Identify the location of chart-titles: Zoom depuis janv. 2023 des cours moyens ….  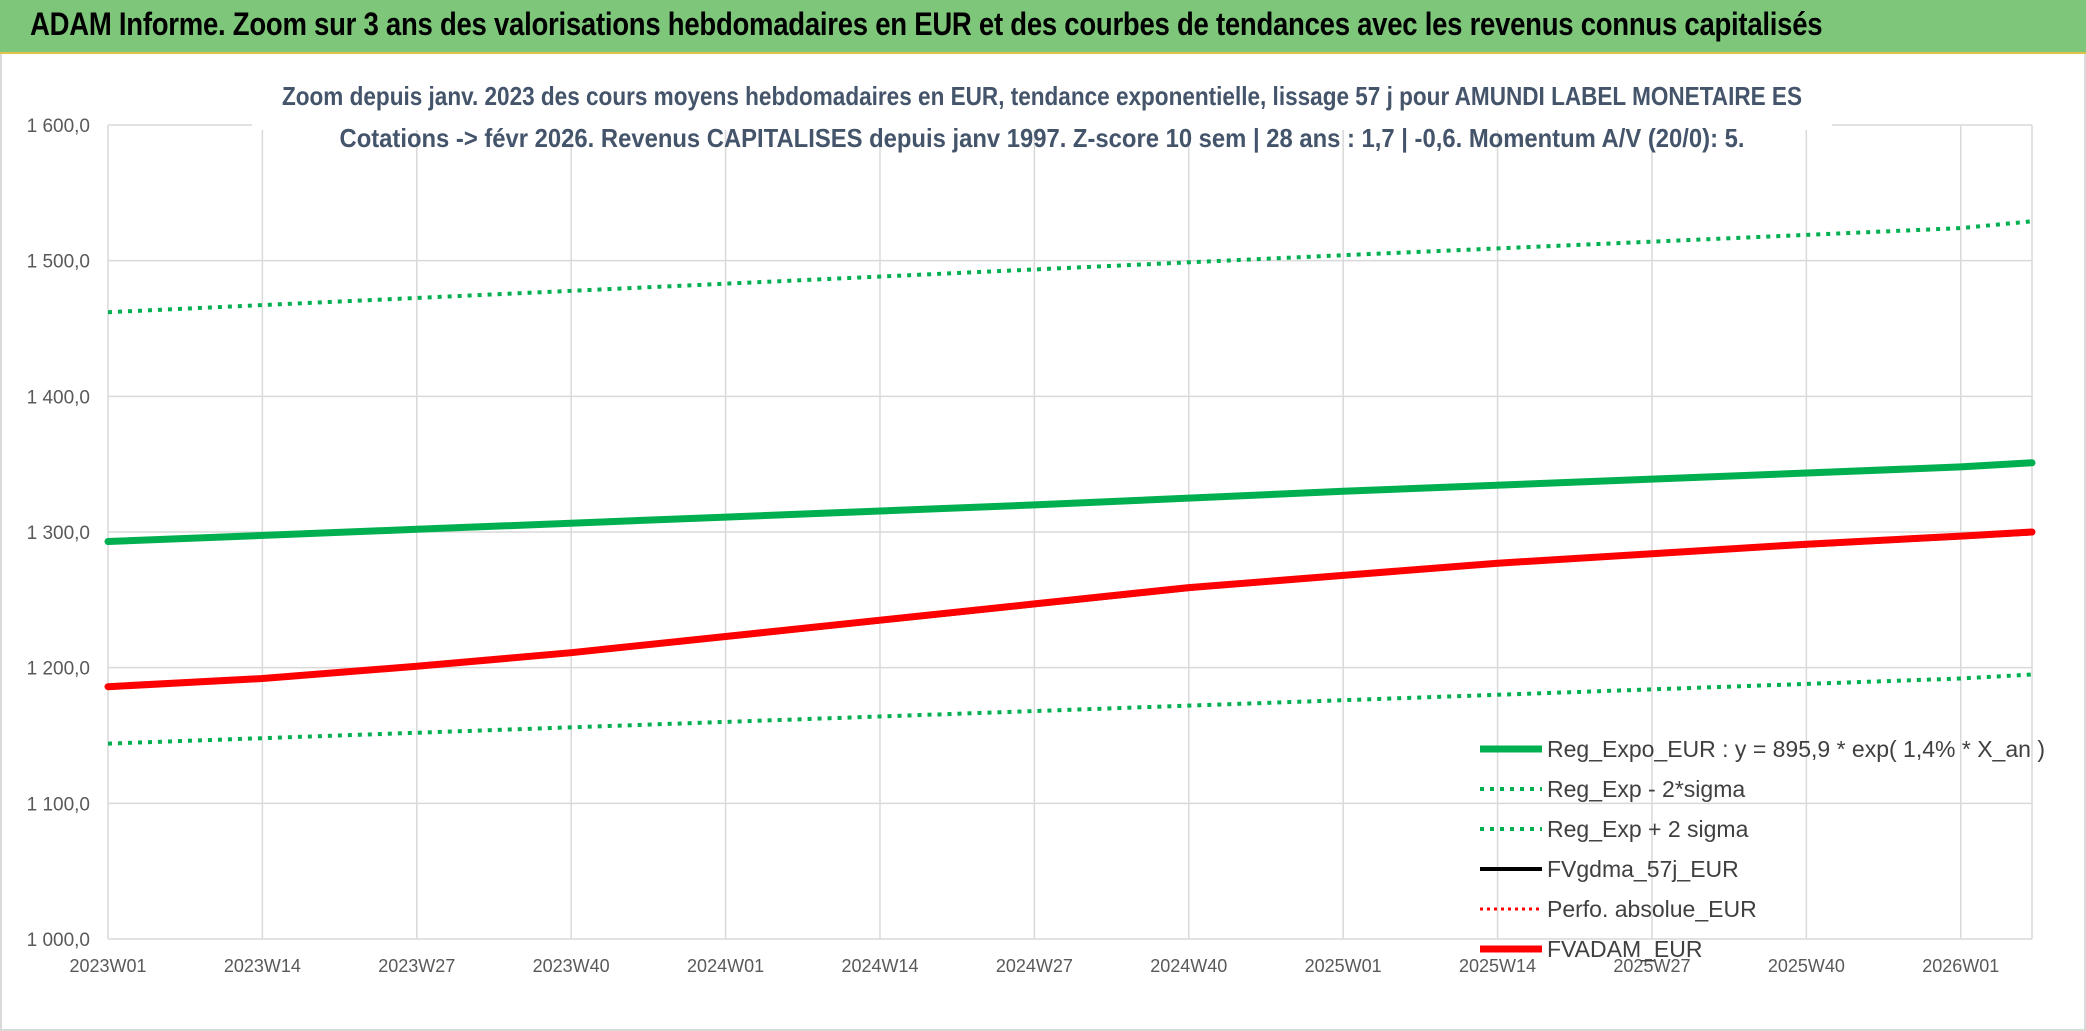
(1042, 103).